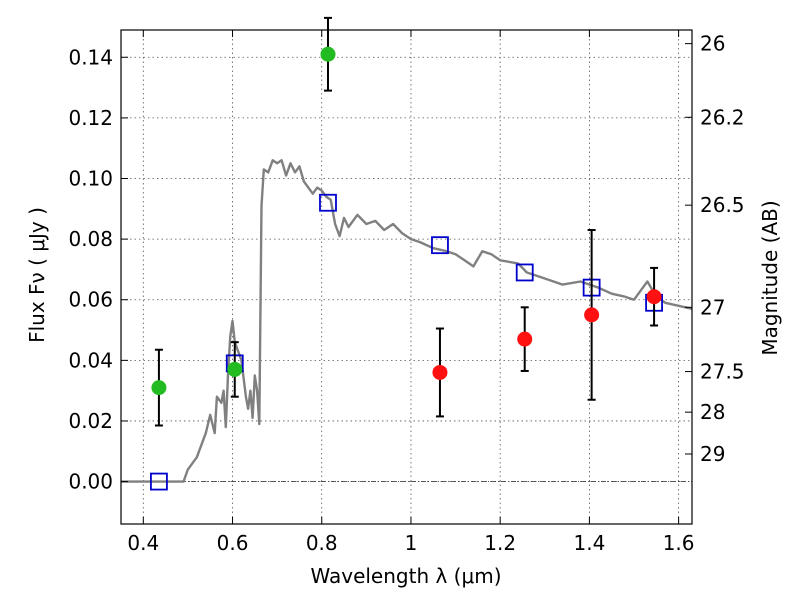  Describe the element at coordinates (405, 576) in the screenshot. I see `x-axis-label: Wavelength λ (μm)` at that location.